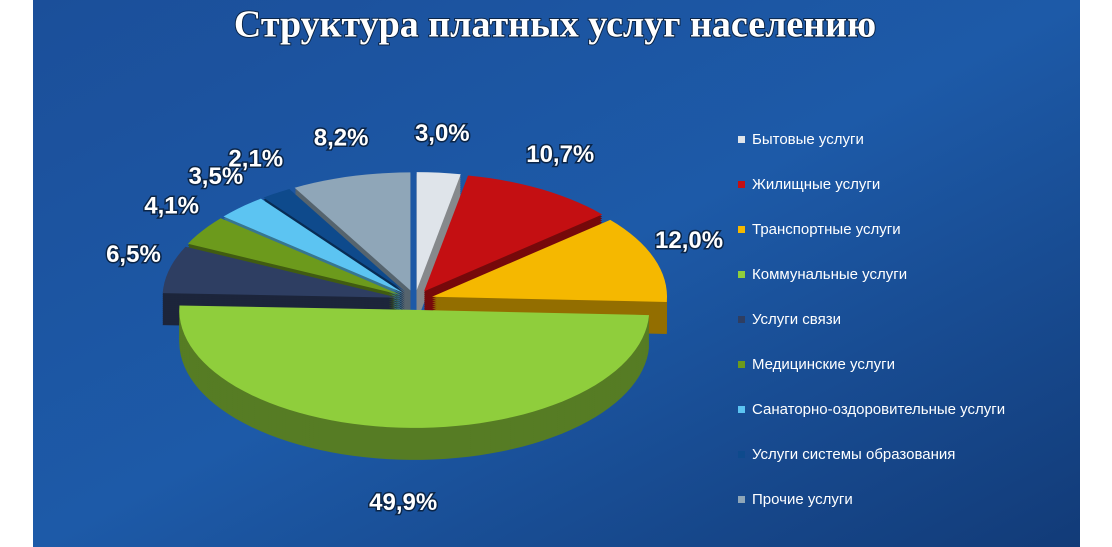 The image size is (1112, 547). Describe the element at coordinates (171, 205) in the screenshot. I see `value-label: 4,1%` at that location.